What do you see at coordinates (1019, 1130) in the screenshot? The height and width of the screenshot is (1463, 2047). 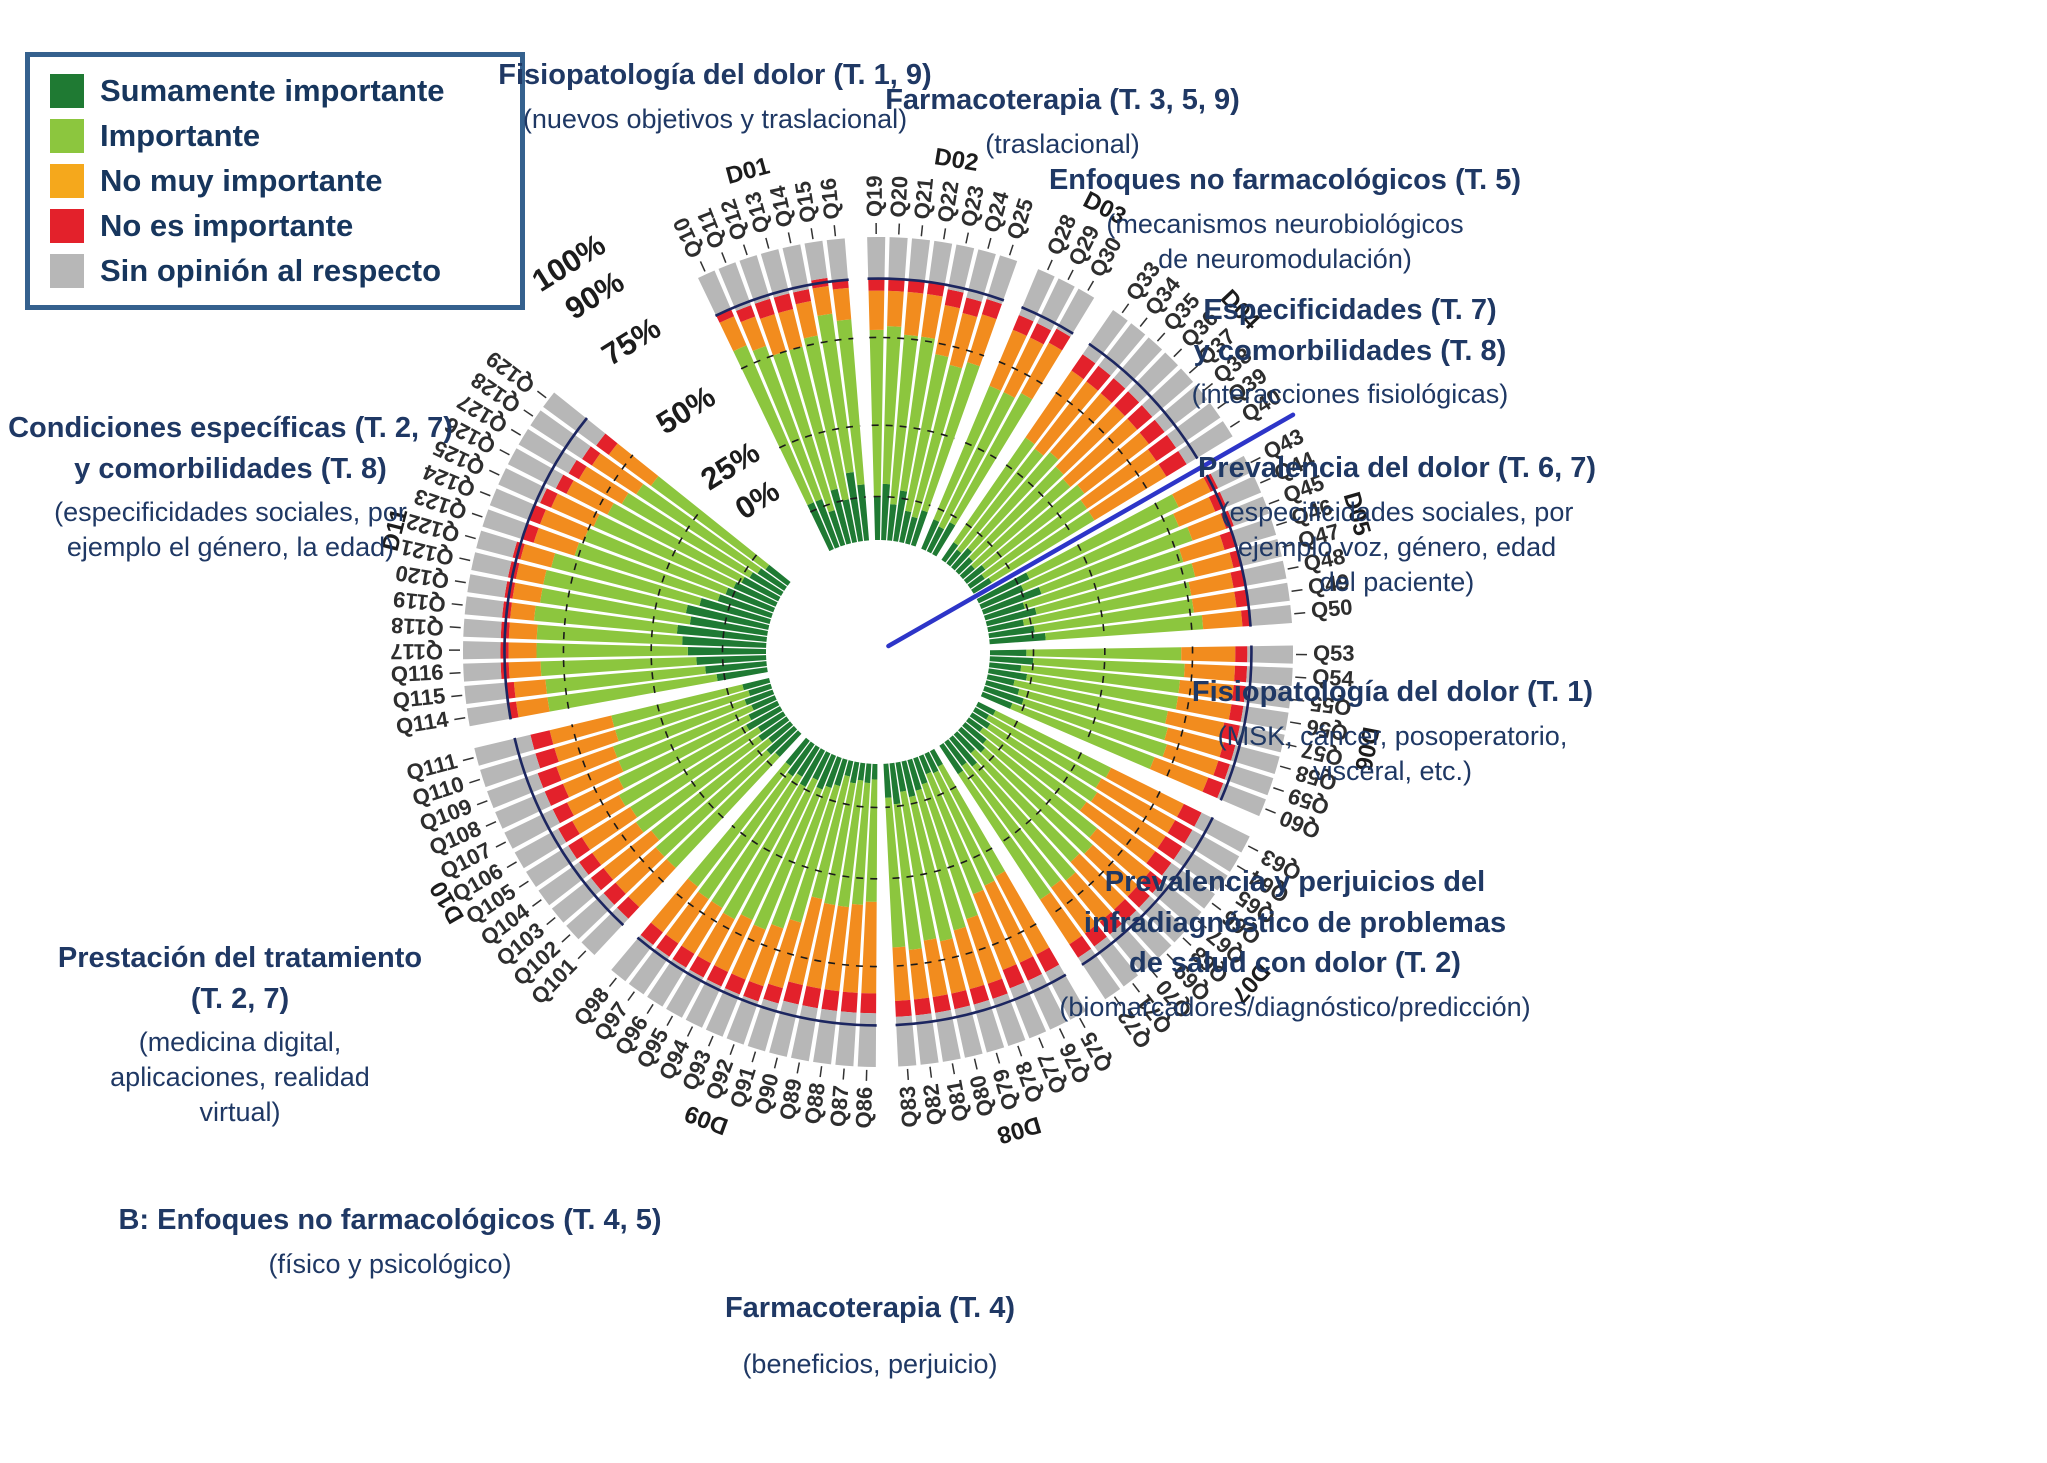 I see `svg-text: D08` at bounding box center [1019, 1130].